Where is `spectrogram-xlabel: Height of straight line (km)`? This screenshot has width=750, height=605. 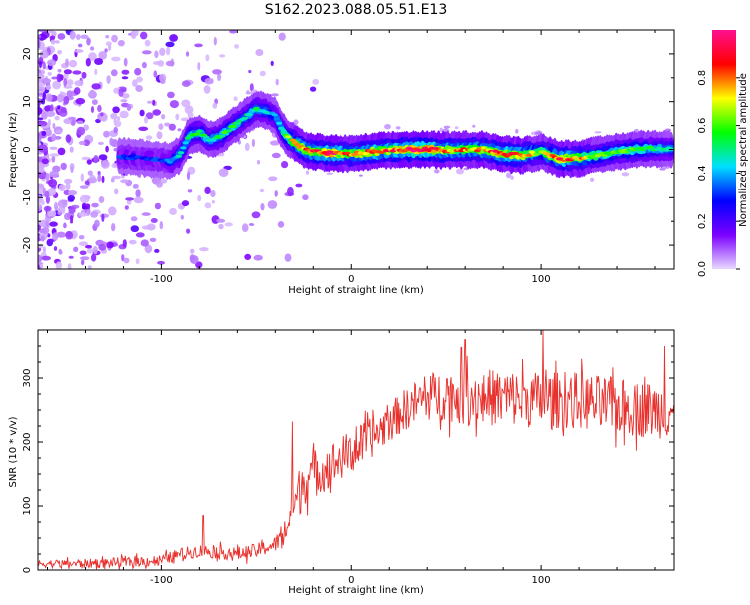
spectrogram-xlabel: Height of straight line (km) is located at coordinates (356, 290).